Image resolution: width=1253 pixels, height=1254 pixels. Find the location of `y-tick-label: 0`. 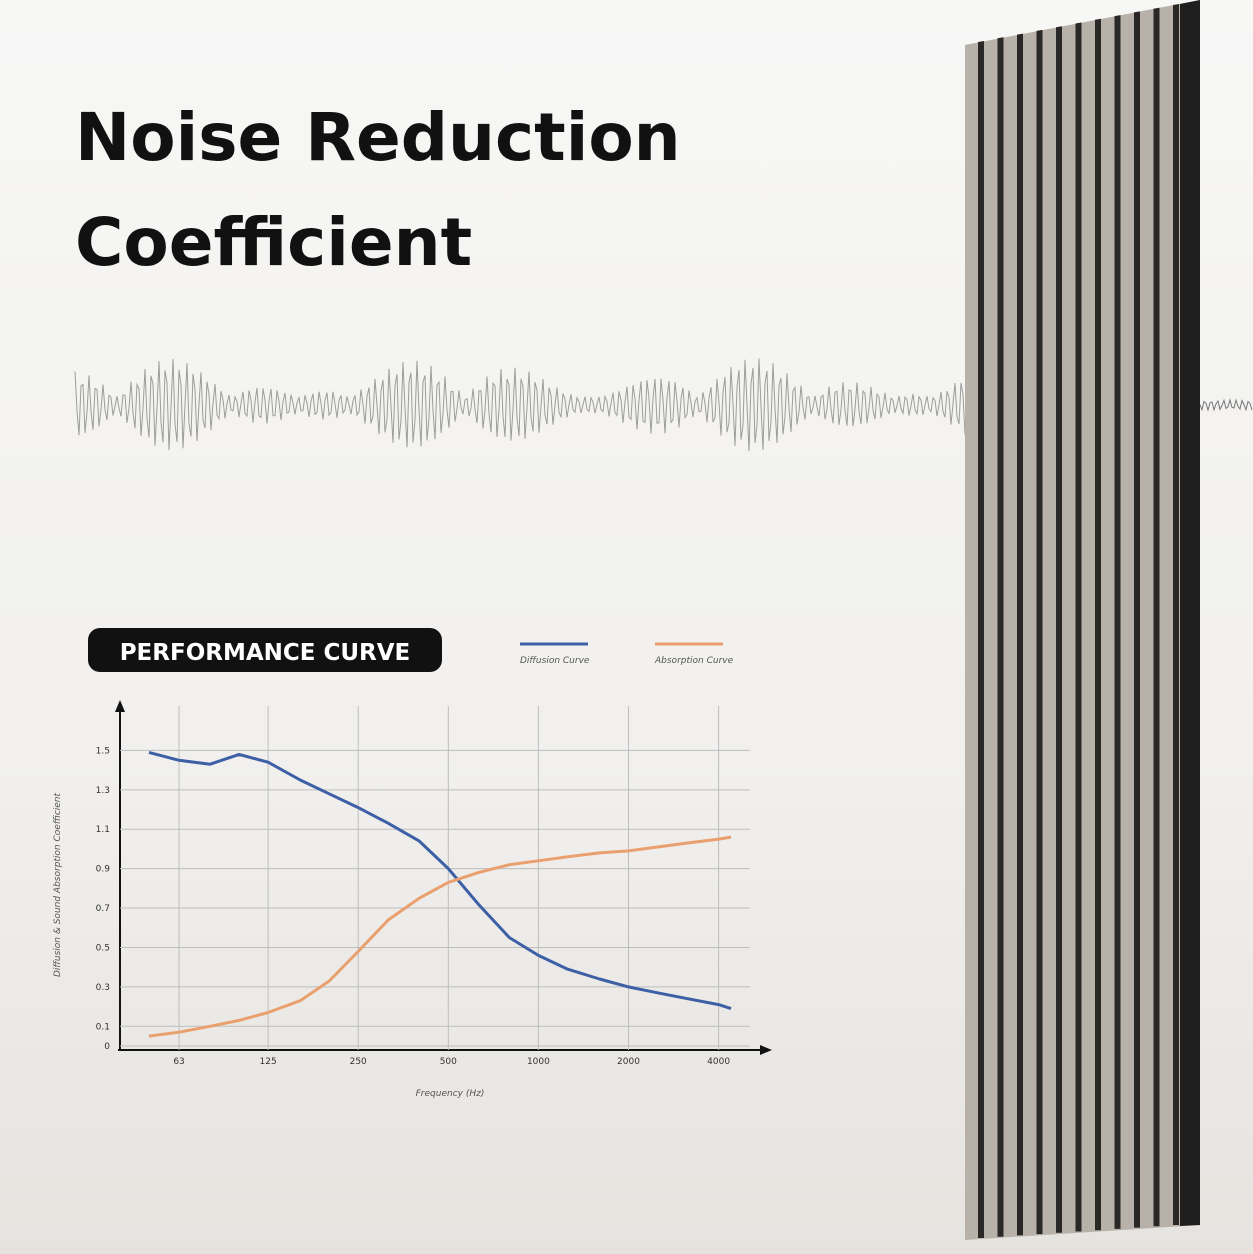

y-tick-label: 0 is located at coordinates (107, 1047).